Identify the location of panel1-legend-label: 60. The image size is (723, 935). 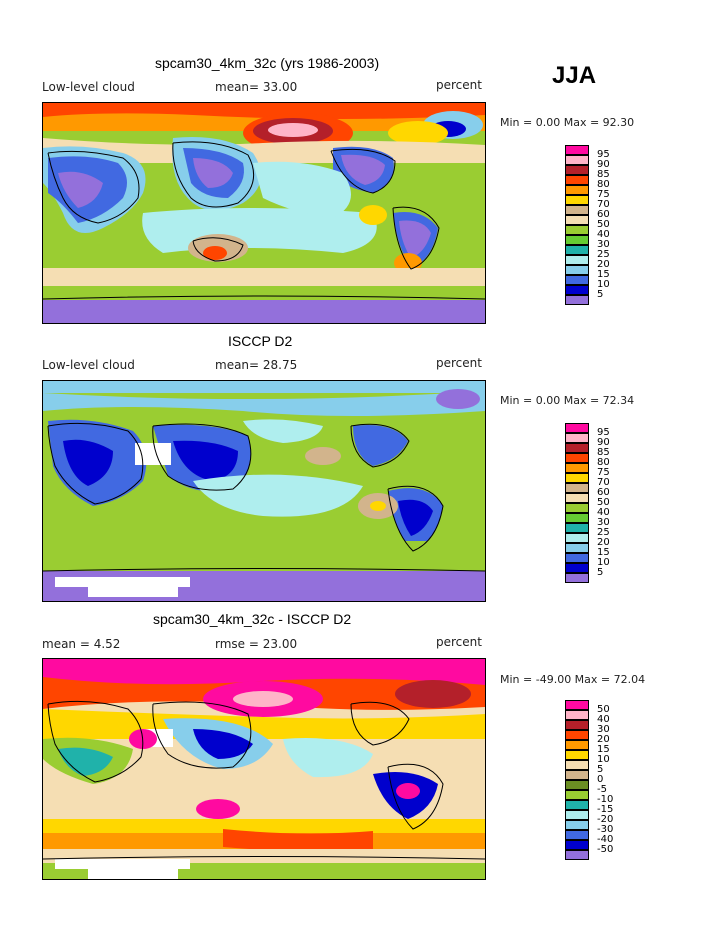
(603, 214).